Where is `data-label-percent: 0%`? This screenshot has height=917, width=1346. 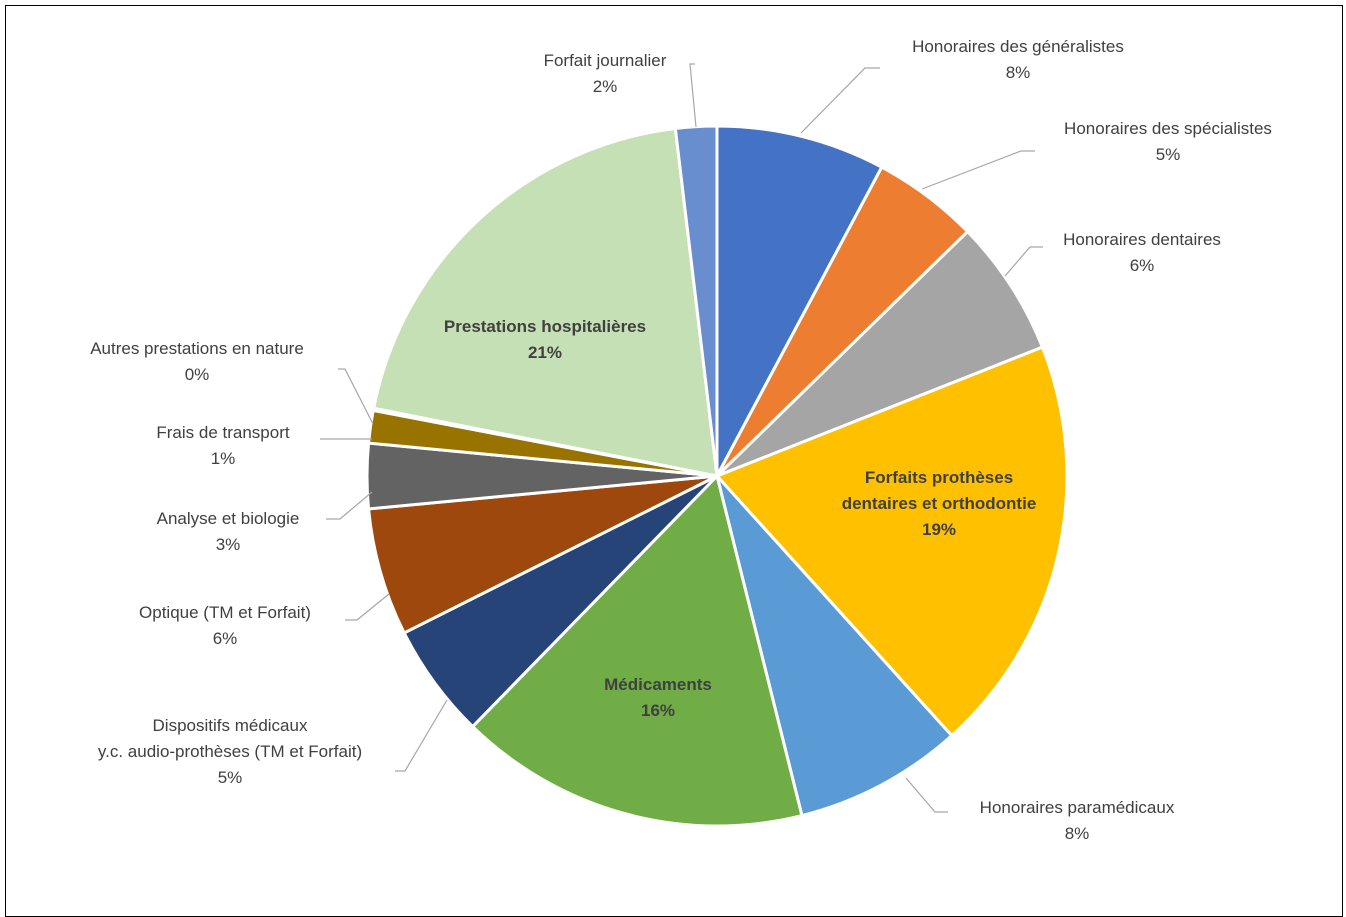
data-label-percent: 0% is located at coordinates (197, 374).